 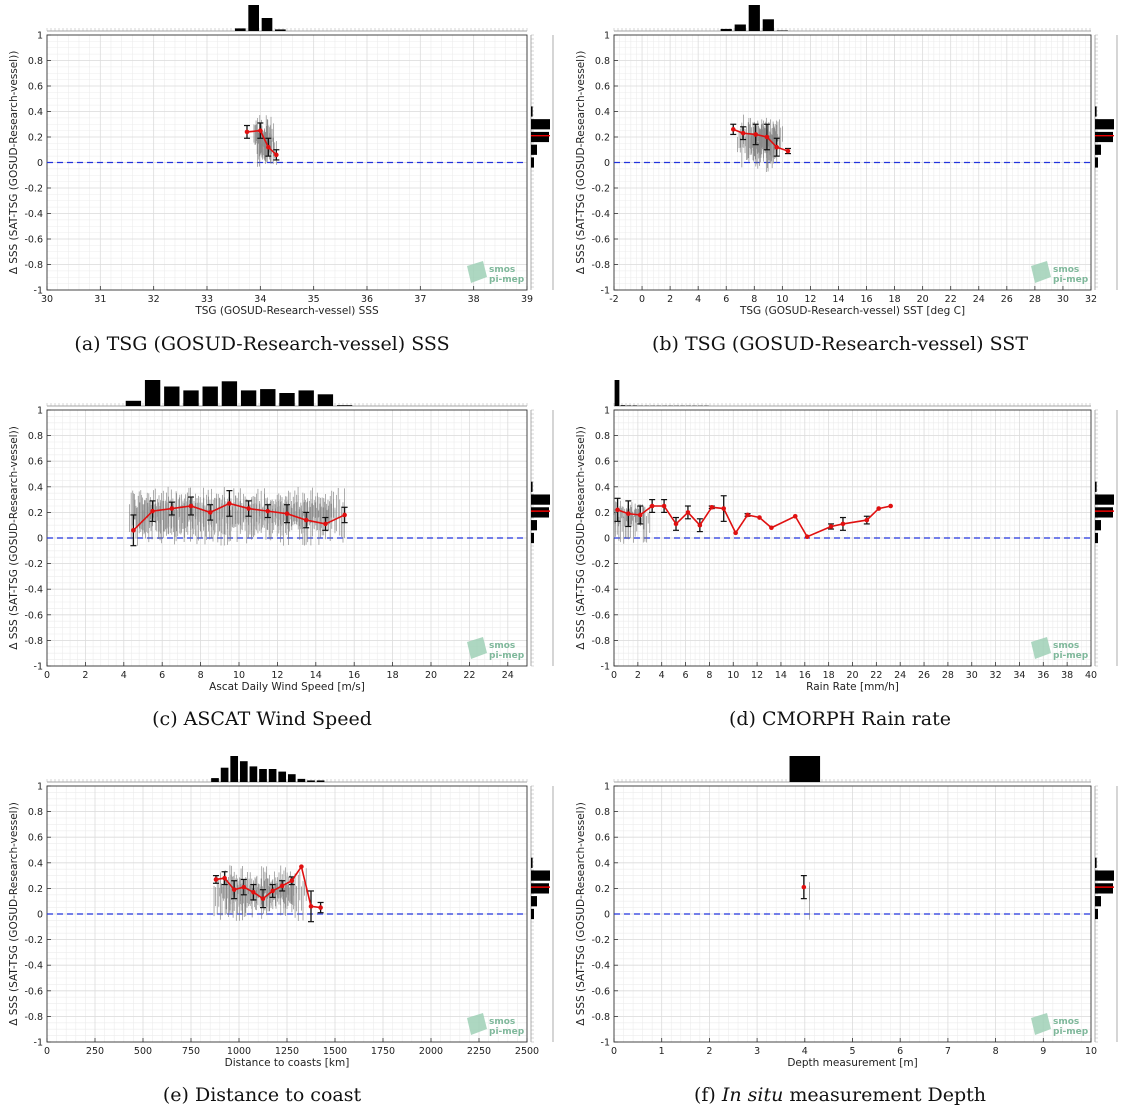 I want to click on x-tick-label: 38, so click(x=1067, y=675).